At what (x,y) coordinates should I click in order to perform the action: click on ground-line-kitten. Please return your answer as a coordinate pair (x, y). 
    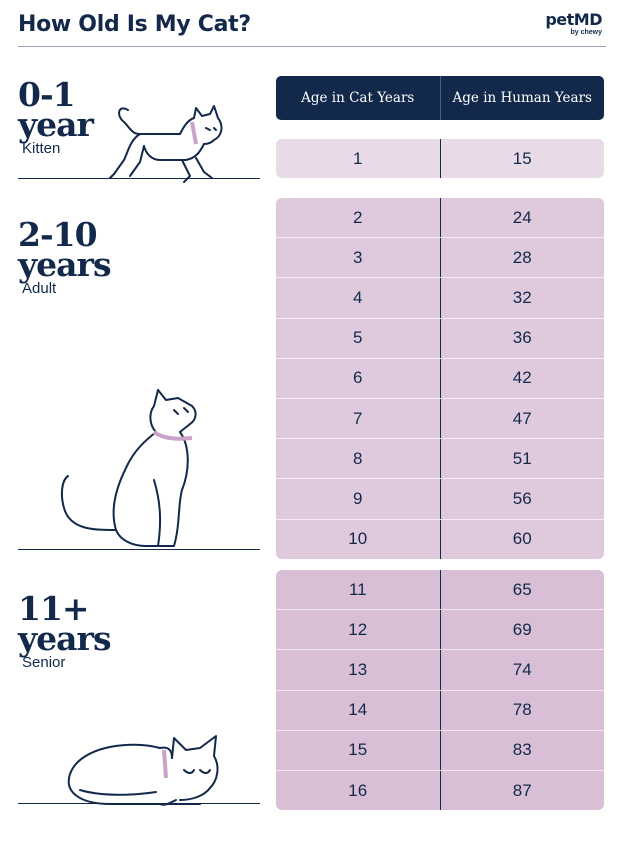
    Looking at the image, I should click on (139, 178).